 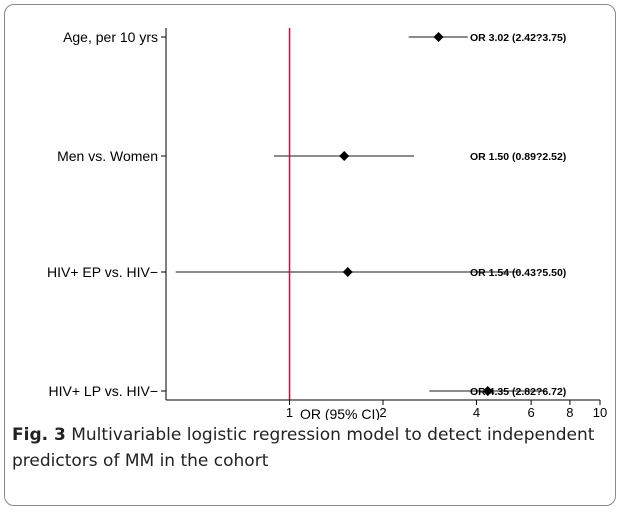 I want to click on row-label: HIV+ EP vs. HIV−, so click(x=102, y=272).